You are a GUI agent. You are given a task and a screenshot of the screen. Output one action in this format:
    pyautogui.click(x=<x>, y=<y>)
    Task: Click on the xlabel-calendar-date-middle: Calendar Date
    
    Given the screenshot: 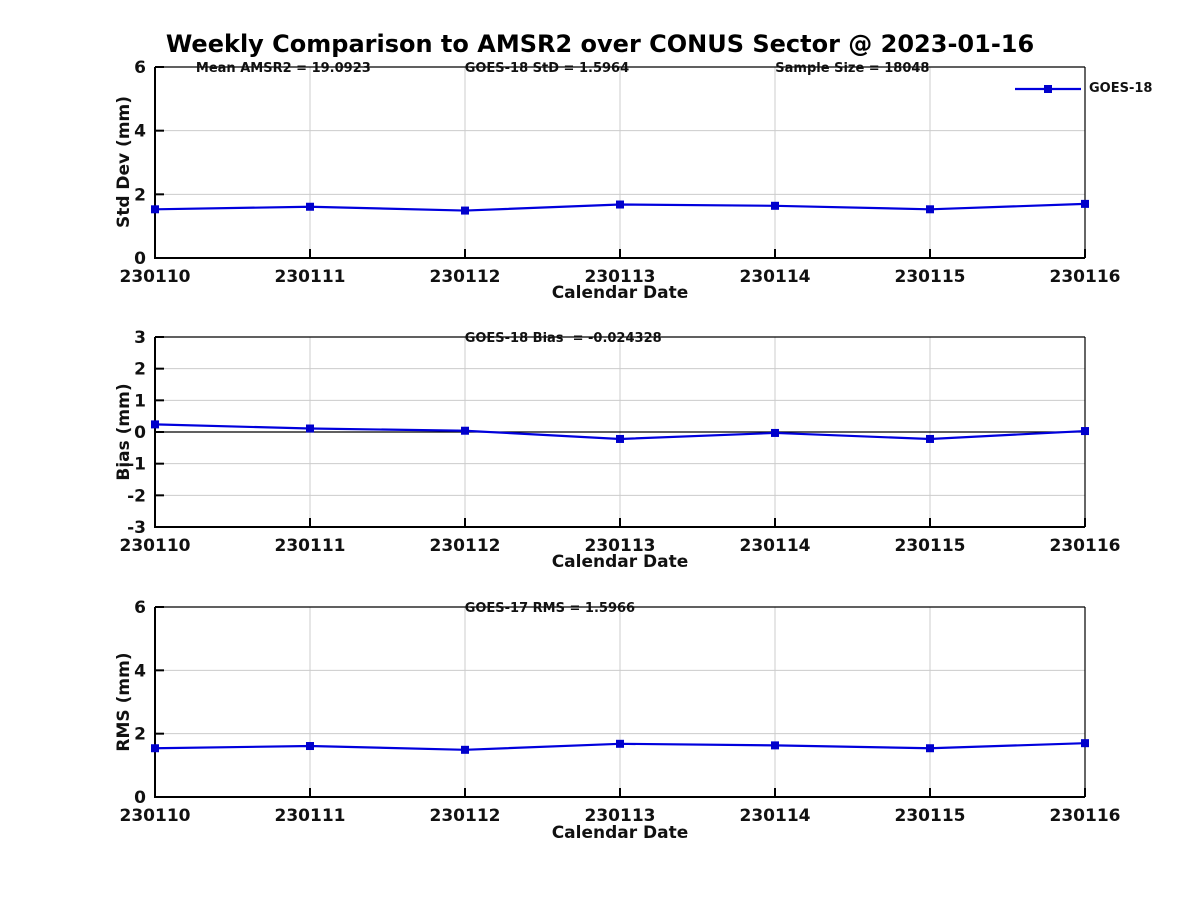 What is the action you would take?
    pyautogui.click(x=620, y=562)
    